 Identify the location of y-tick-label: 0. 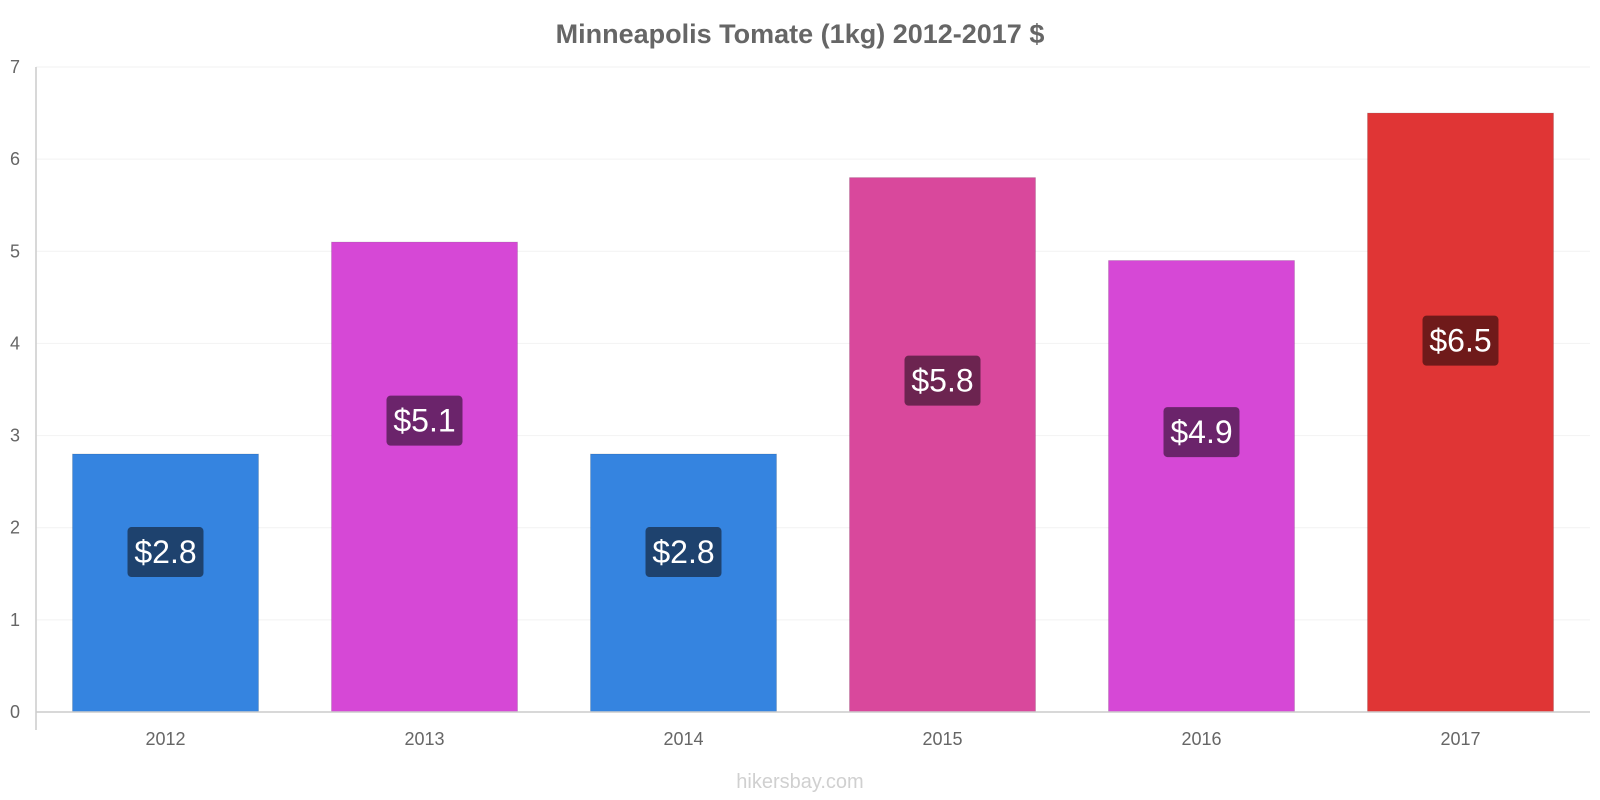
(15, 712).